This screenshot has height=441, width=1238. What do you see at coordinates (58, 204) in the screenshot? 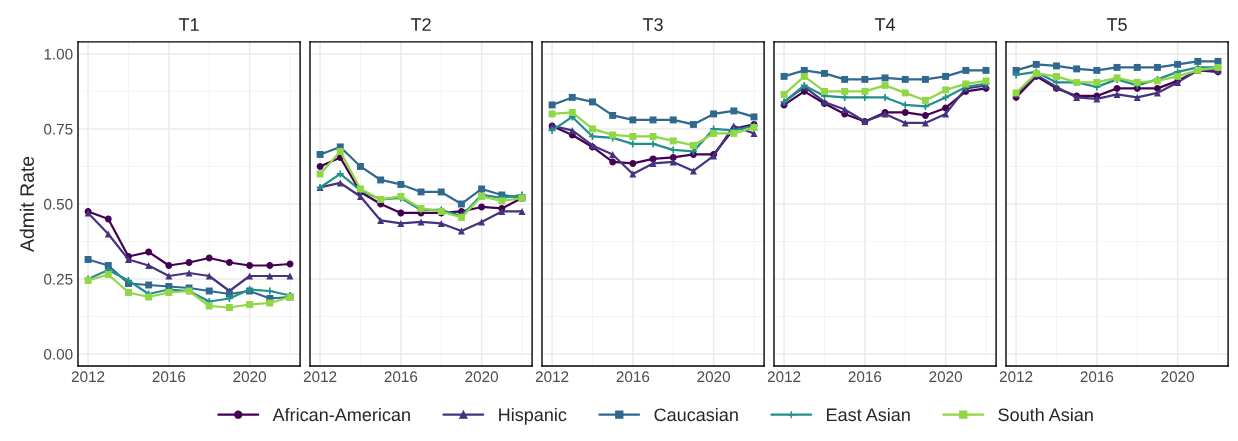
I see `y-tick-label: 0.50` at bounding box center [58, 204].